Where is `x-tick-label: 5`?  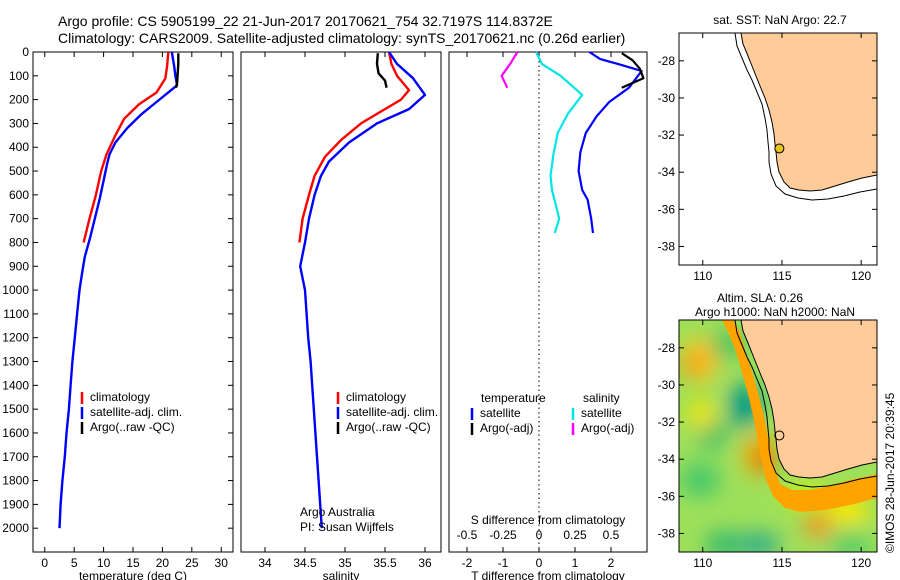 x-tick-label: 5 is located at coordinates (74, 563).